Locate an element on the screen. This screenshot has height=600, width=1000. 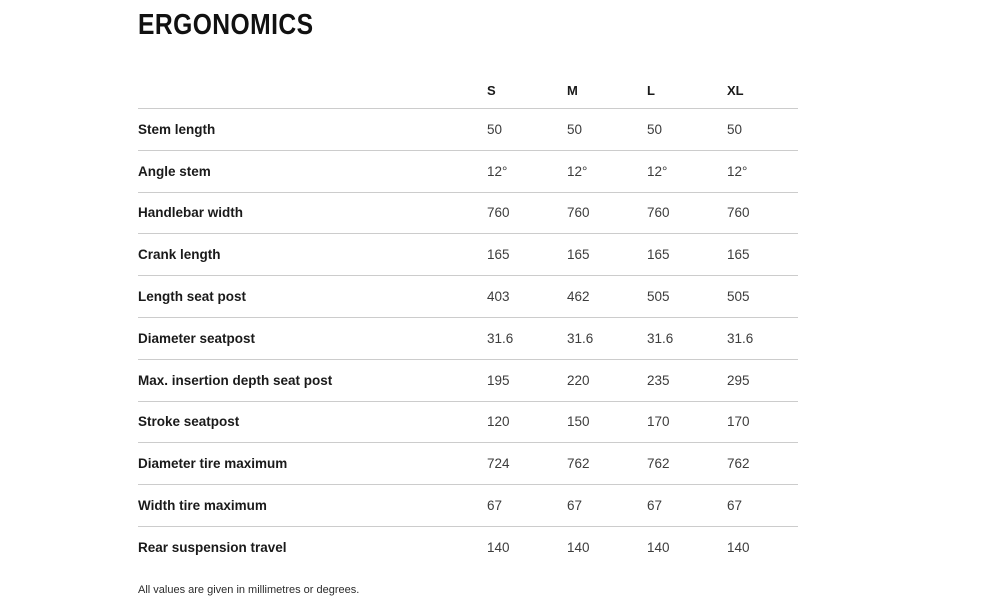
row-value: 220 is located at coordinates (578, 380).